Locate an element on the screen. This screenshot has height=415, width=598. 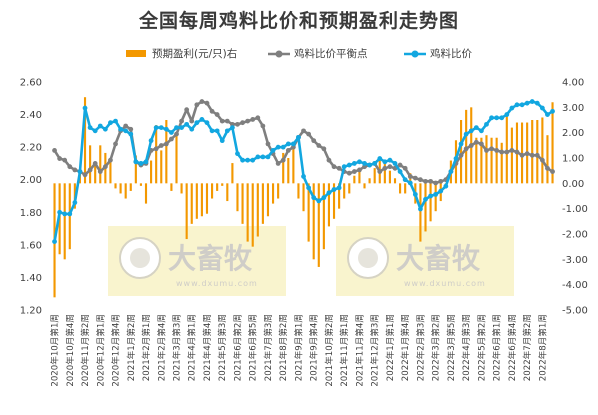
y-left-tick: 1.60 is located at coordinates (31, 245).